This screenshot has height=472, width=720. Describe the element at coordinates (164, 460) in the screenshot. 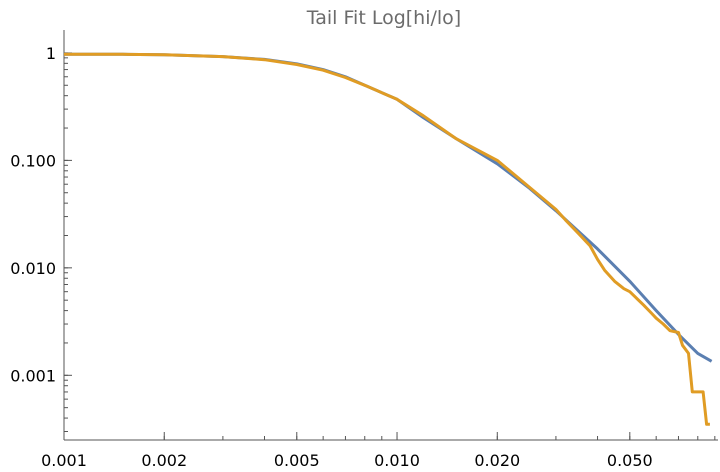

I see `x-tick-label: 0.002` at that location.